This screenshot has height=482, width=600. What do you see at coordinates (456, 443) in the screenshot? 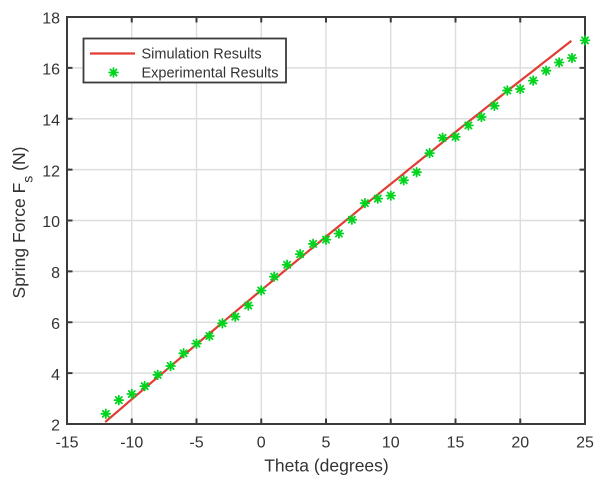
I see `svg-text: 15` at bounding box center [456, 443].